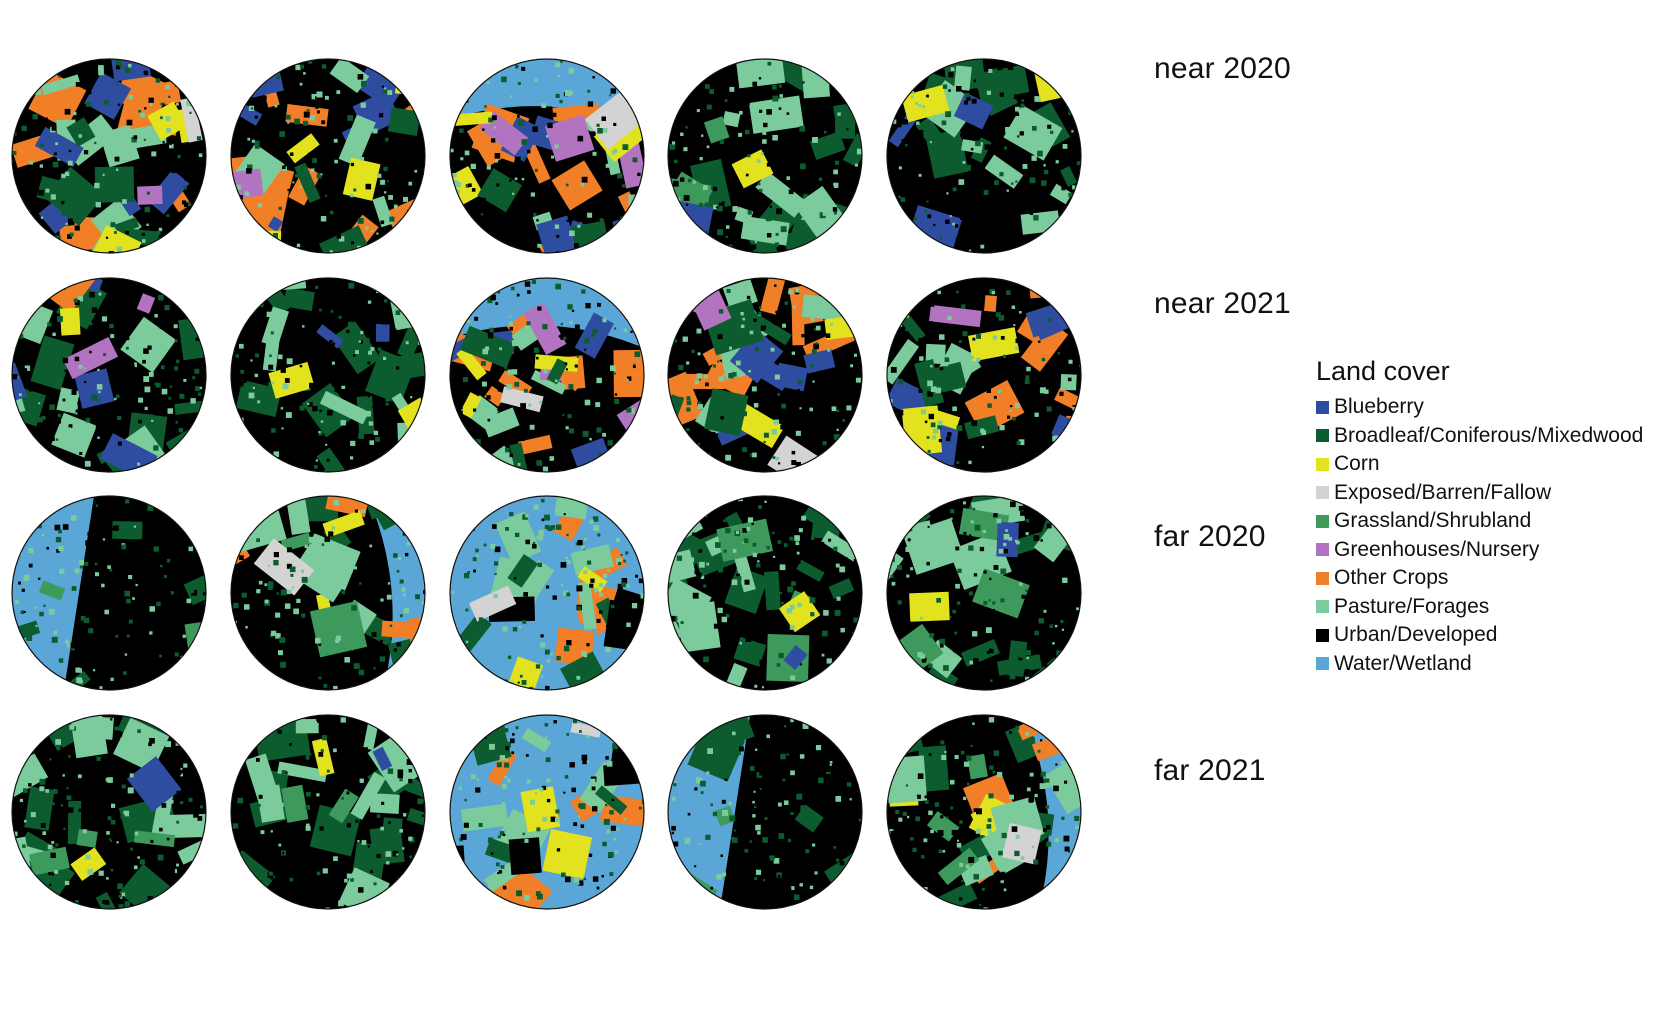 The image size is (1674, 1034). What do you see at coordinates (1357, 464) in the screenshot?
I see `legend-label: Corn` at bounding box center [1357, 464].